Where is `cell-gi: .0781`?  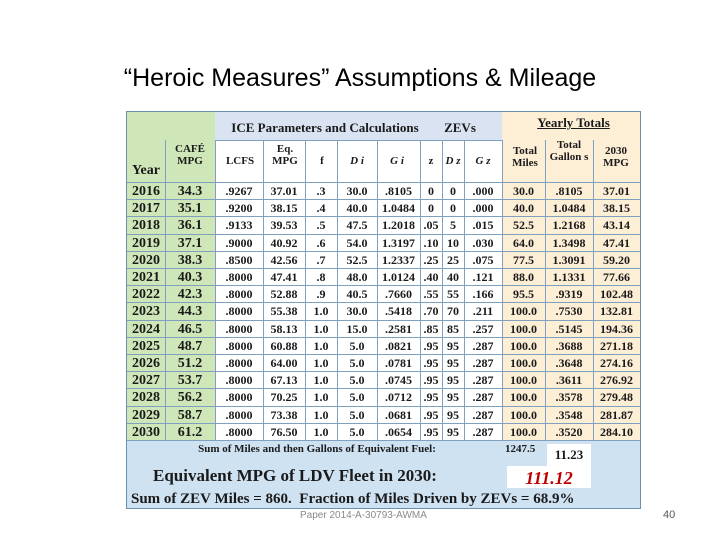
cell-gi: .0781 is located at coordinates (398, 363).